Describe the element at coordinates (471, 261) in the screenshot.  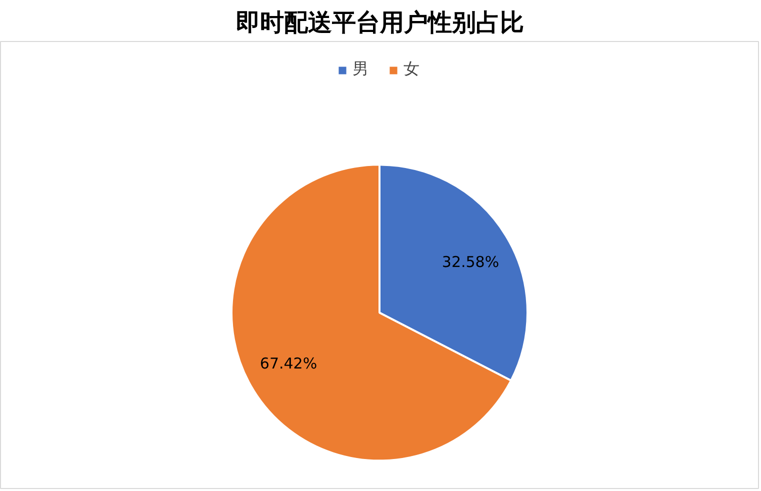
I see `data-label: 32.58%` at that location.